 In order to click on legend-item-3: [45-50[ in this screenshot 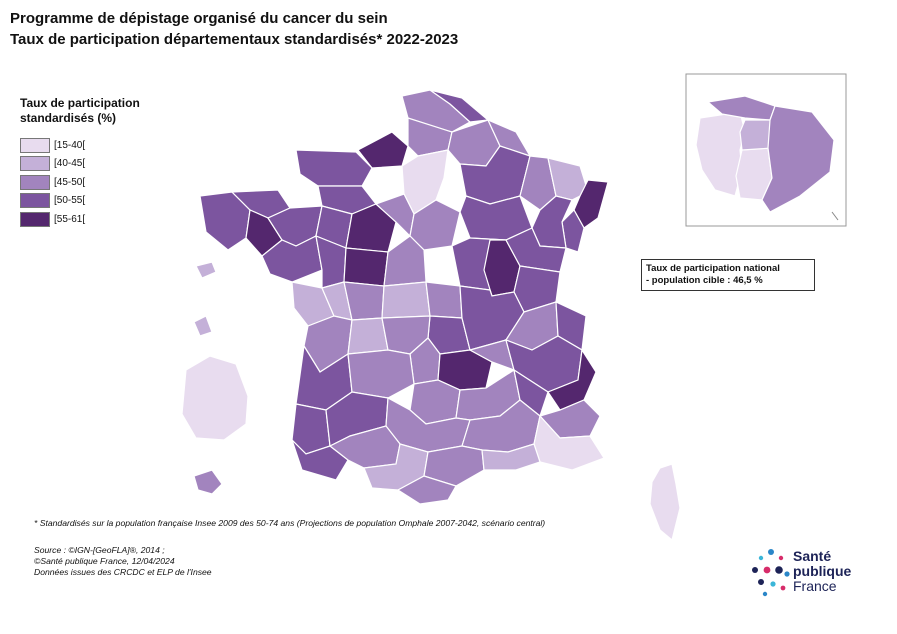, I will do `click(90, 182)`.